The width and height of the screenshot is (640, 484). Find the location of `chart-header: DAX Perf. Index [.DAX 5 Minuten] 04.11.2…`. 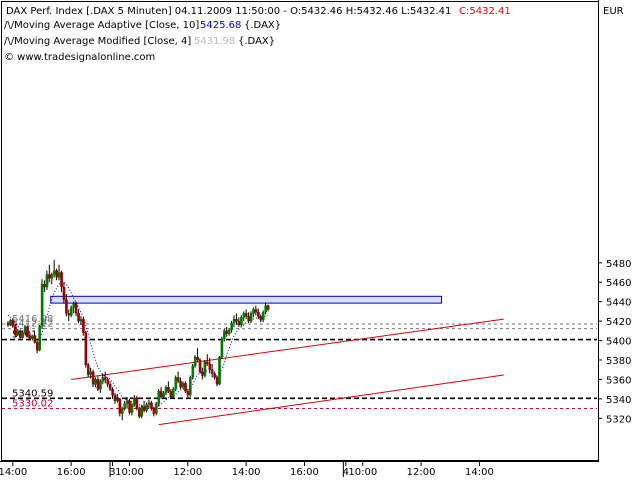

chart-header: DAX Perf. Index [.DAX 5 Minuten] 04.11.2… is located at coordinates (314, 34).